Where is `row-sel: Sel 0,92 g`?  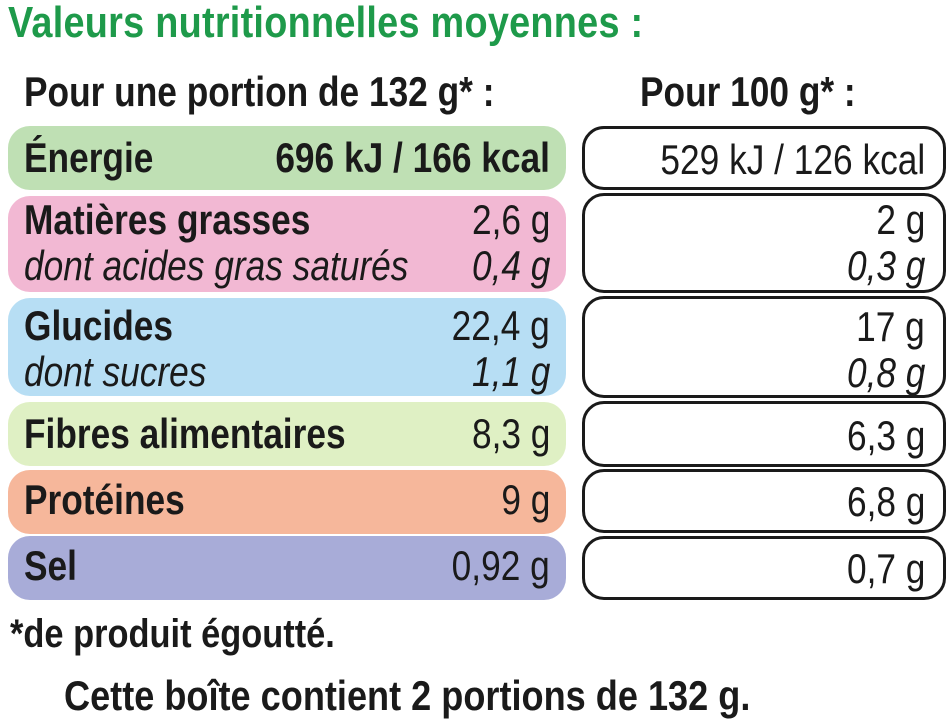 row-sel: Sel 0,92 g is located at coordinates (287, 568).